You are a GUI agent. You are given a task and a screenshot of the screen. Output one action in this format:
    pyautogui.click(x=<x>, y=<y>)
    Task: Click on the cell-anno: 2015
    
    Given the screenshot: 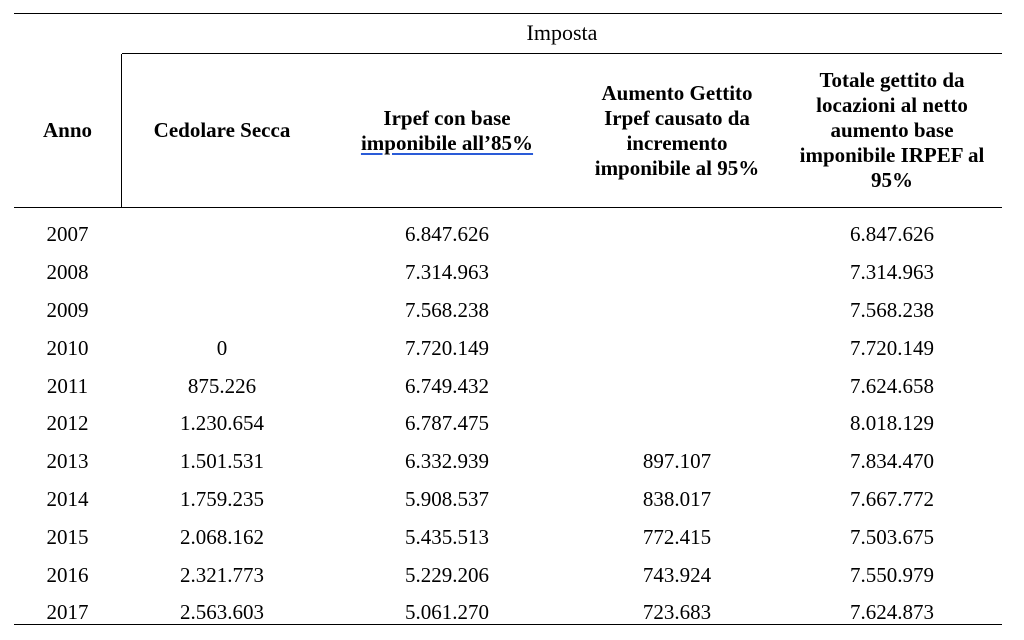 What is the action you would take?
    pyautogui.click(x=67, y=536)
    